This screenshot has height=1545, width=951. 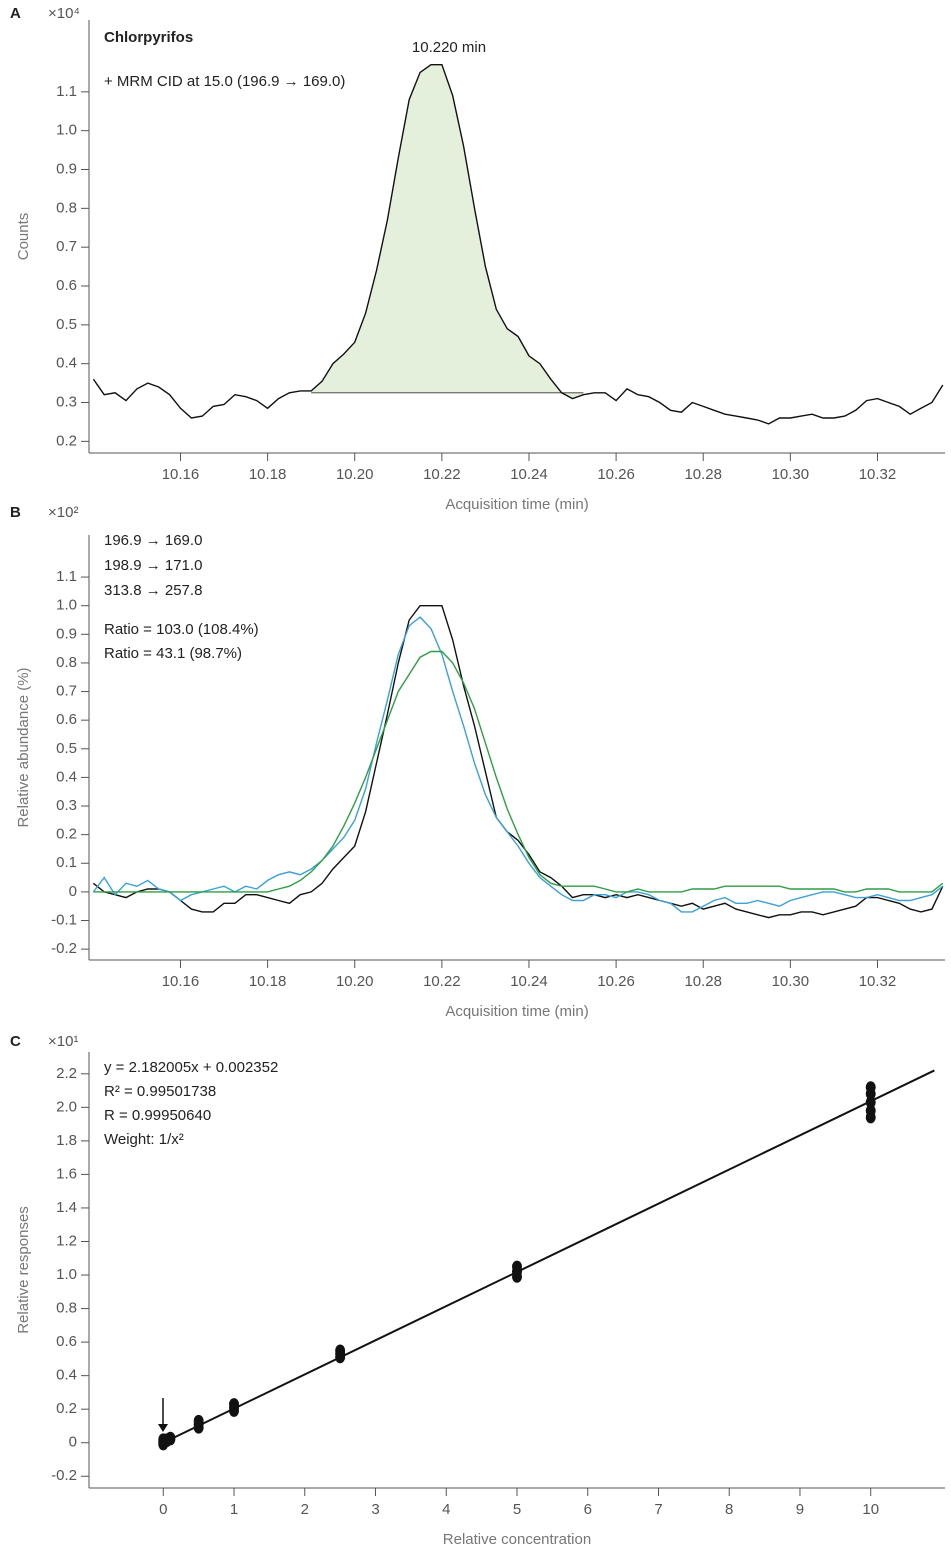 I want to click on annotation: Weight: 1/x², so click(x=144, y=1139).